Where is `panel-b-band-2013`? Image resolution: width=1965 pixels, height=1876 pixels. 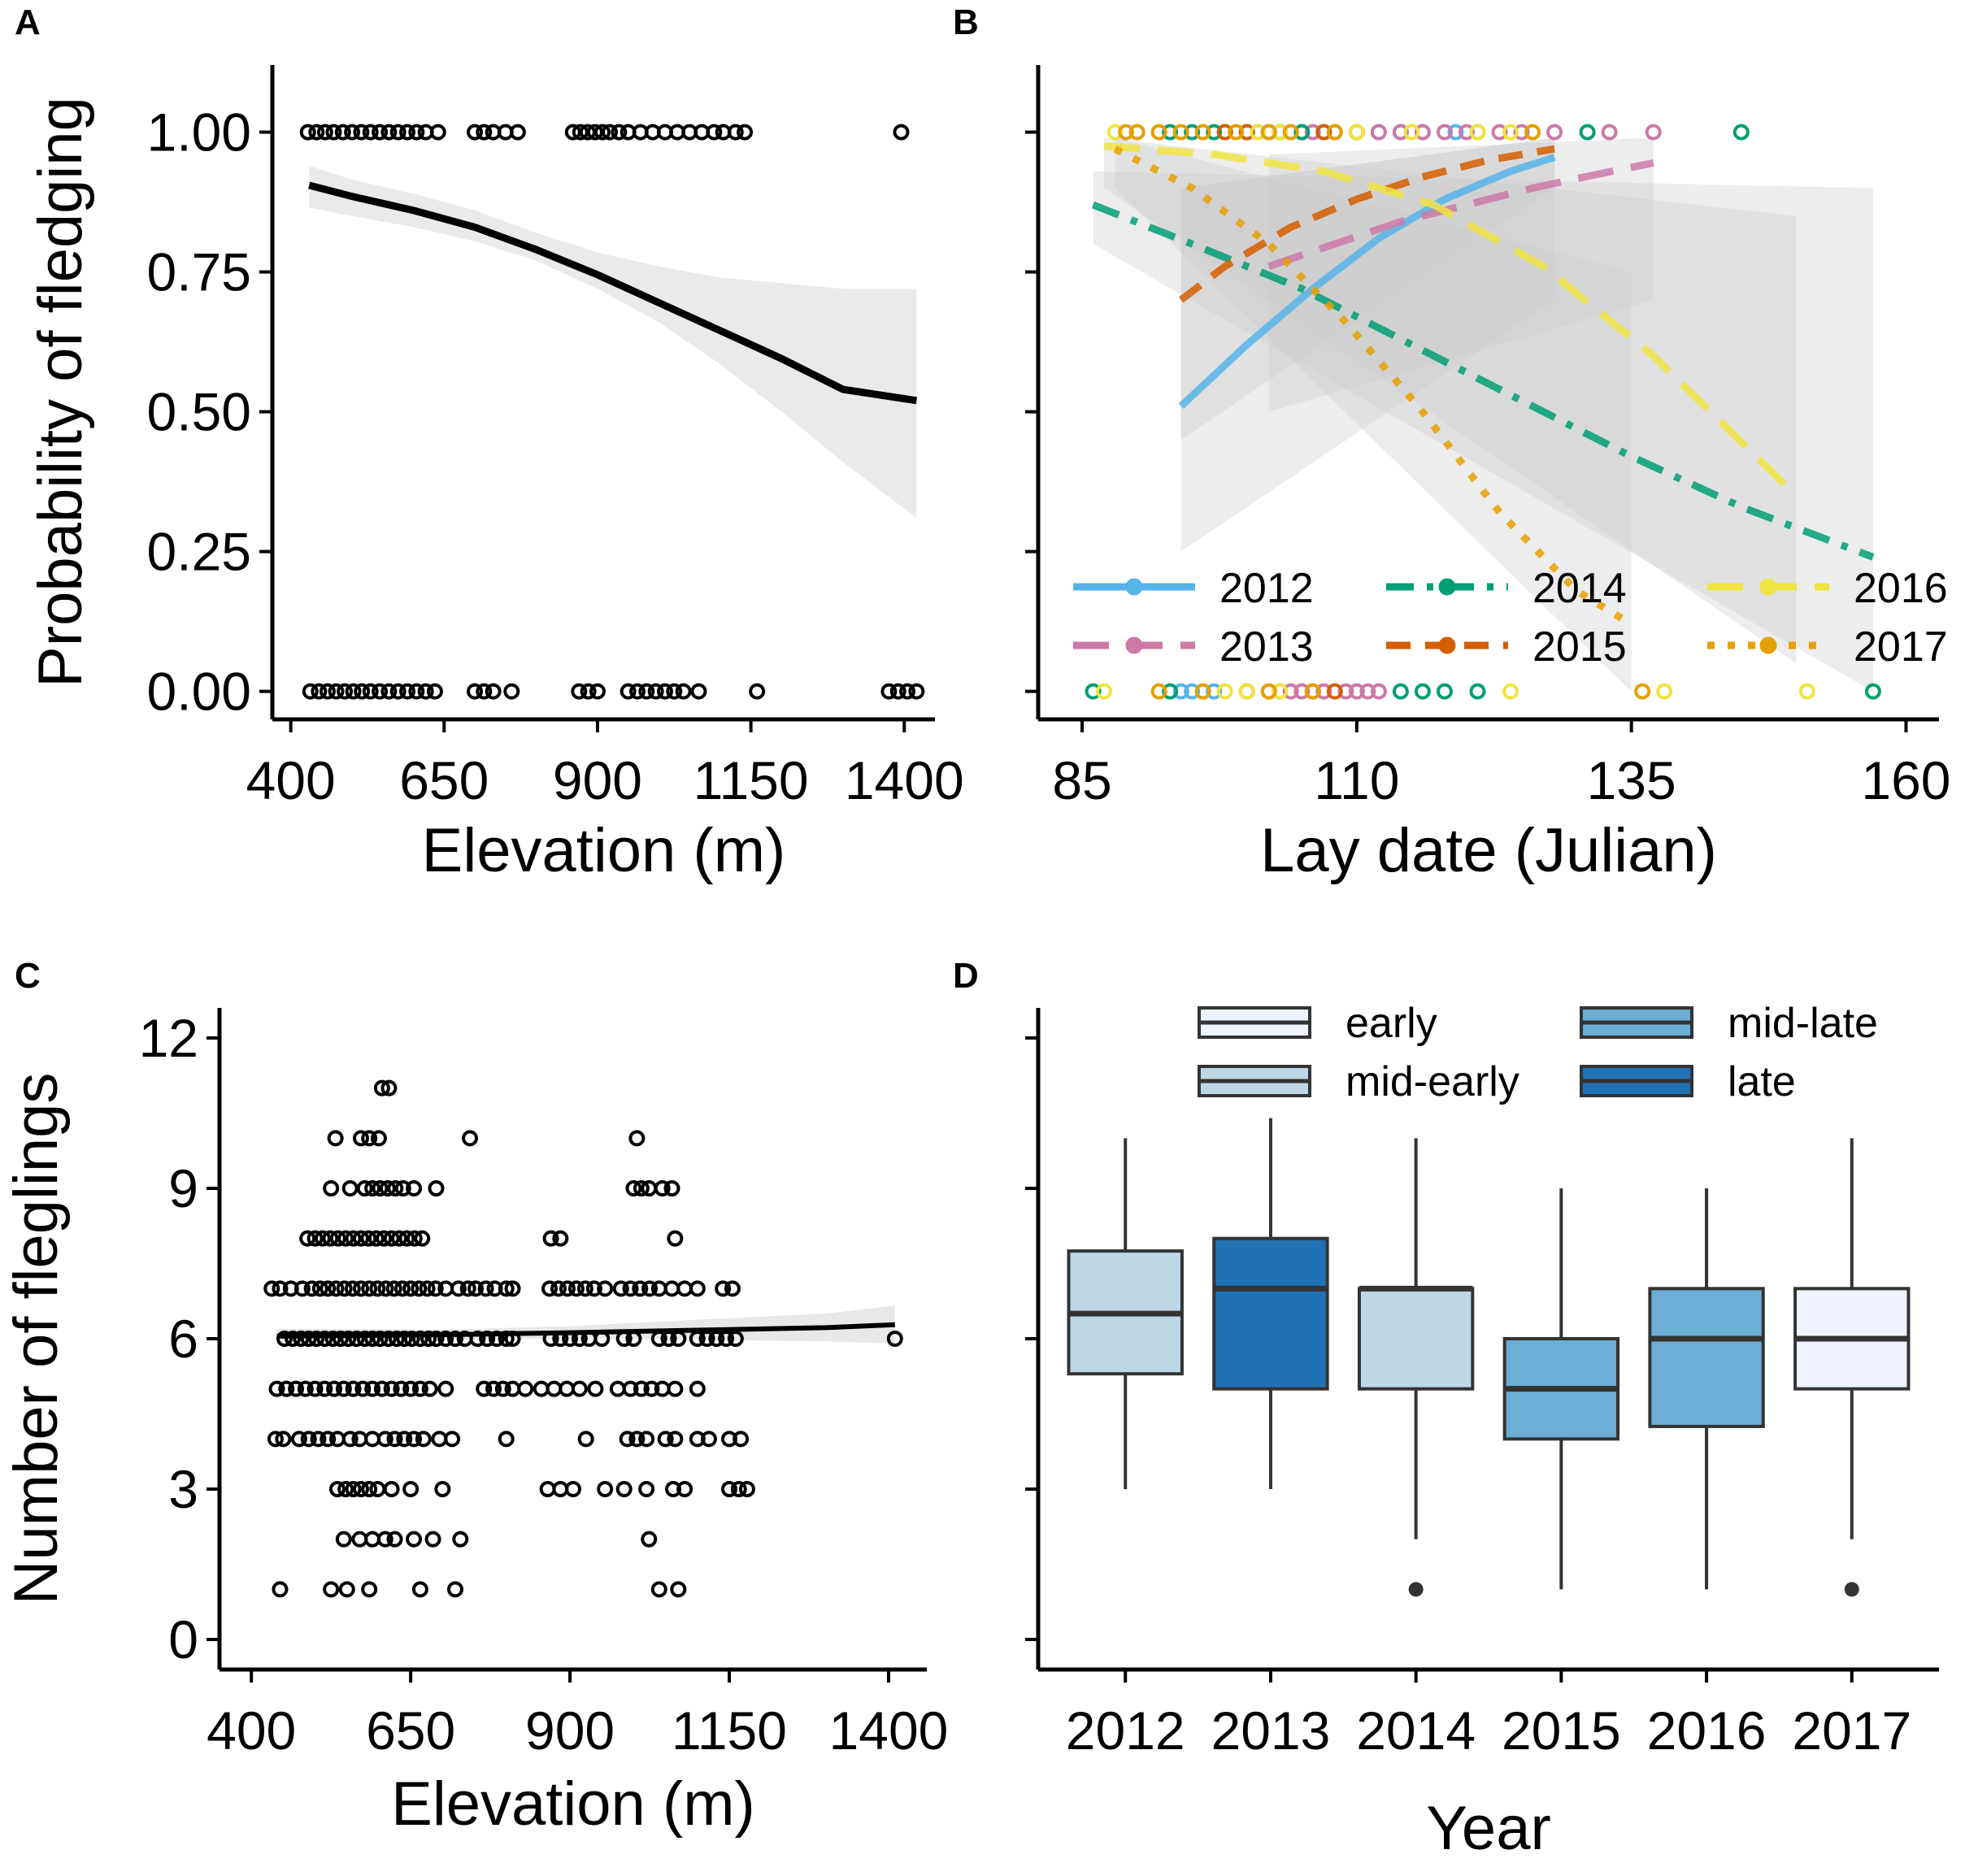 panel-b-band-2013 is located at coordinates (1461, 274).